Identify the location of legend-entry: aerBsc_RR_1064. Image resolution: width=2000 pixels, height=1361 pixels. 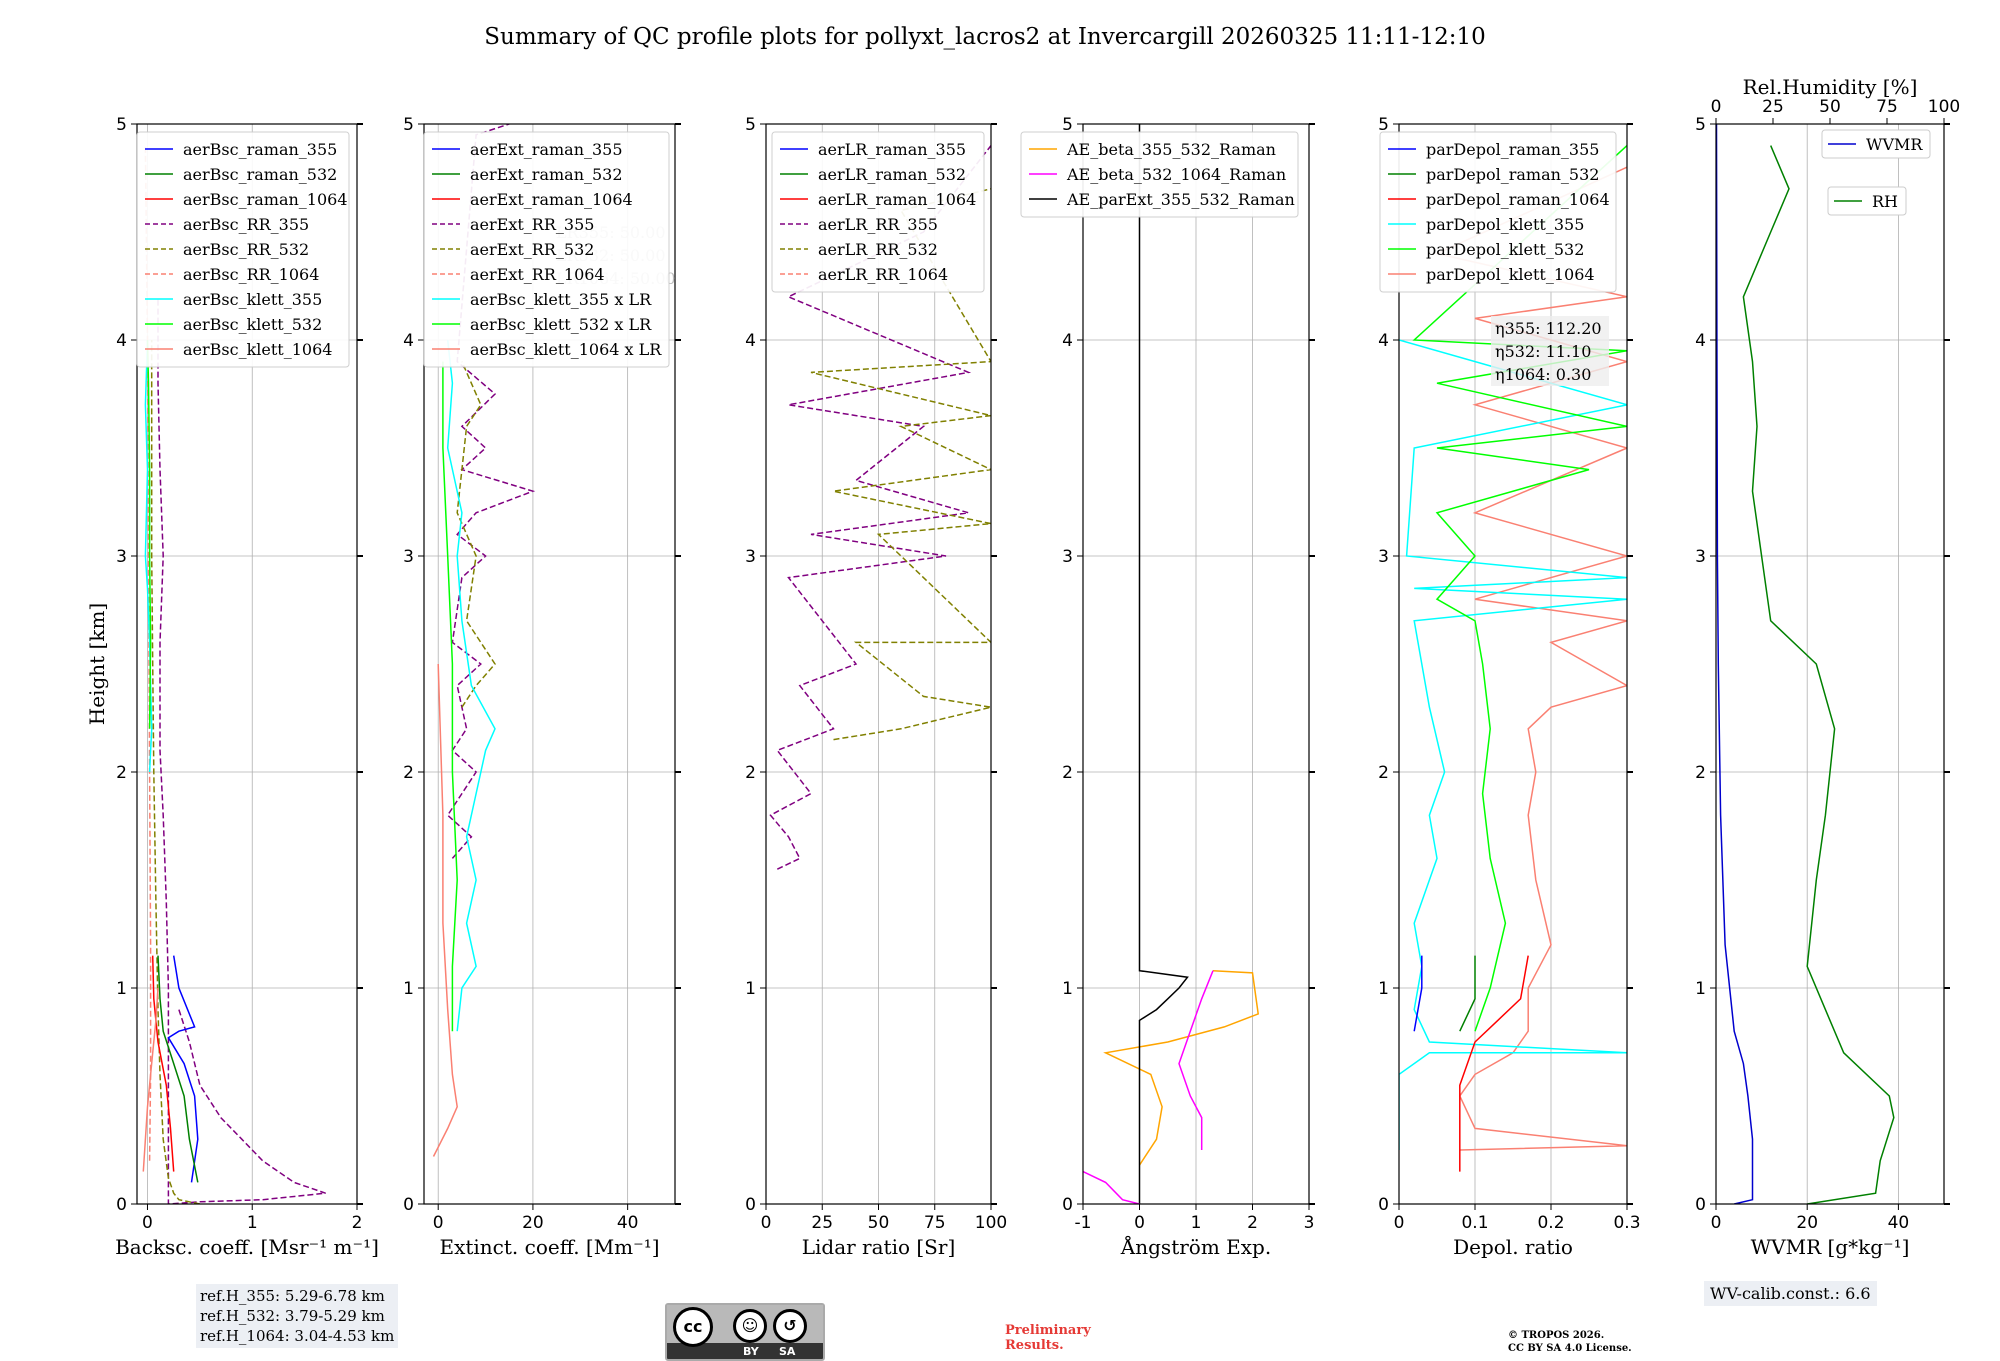
(251, 274).